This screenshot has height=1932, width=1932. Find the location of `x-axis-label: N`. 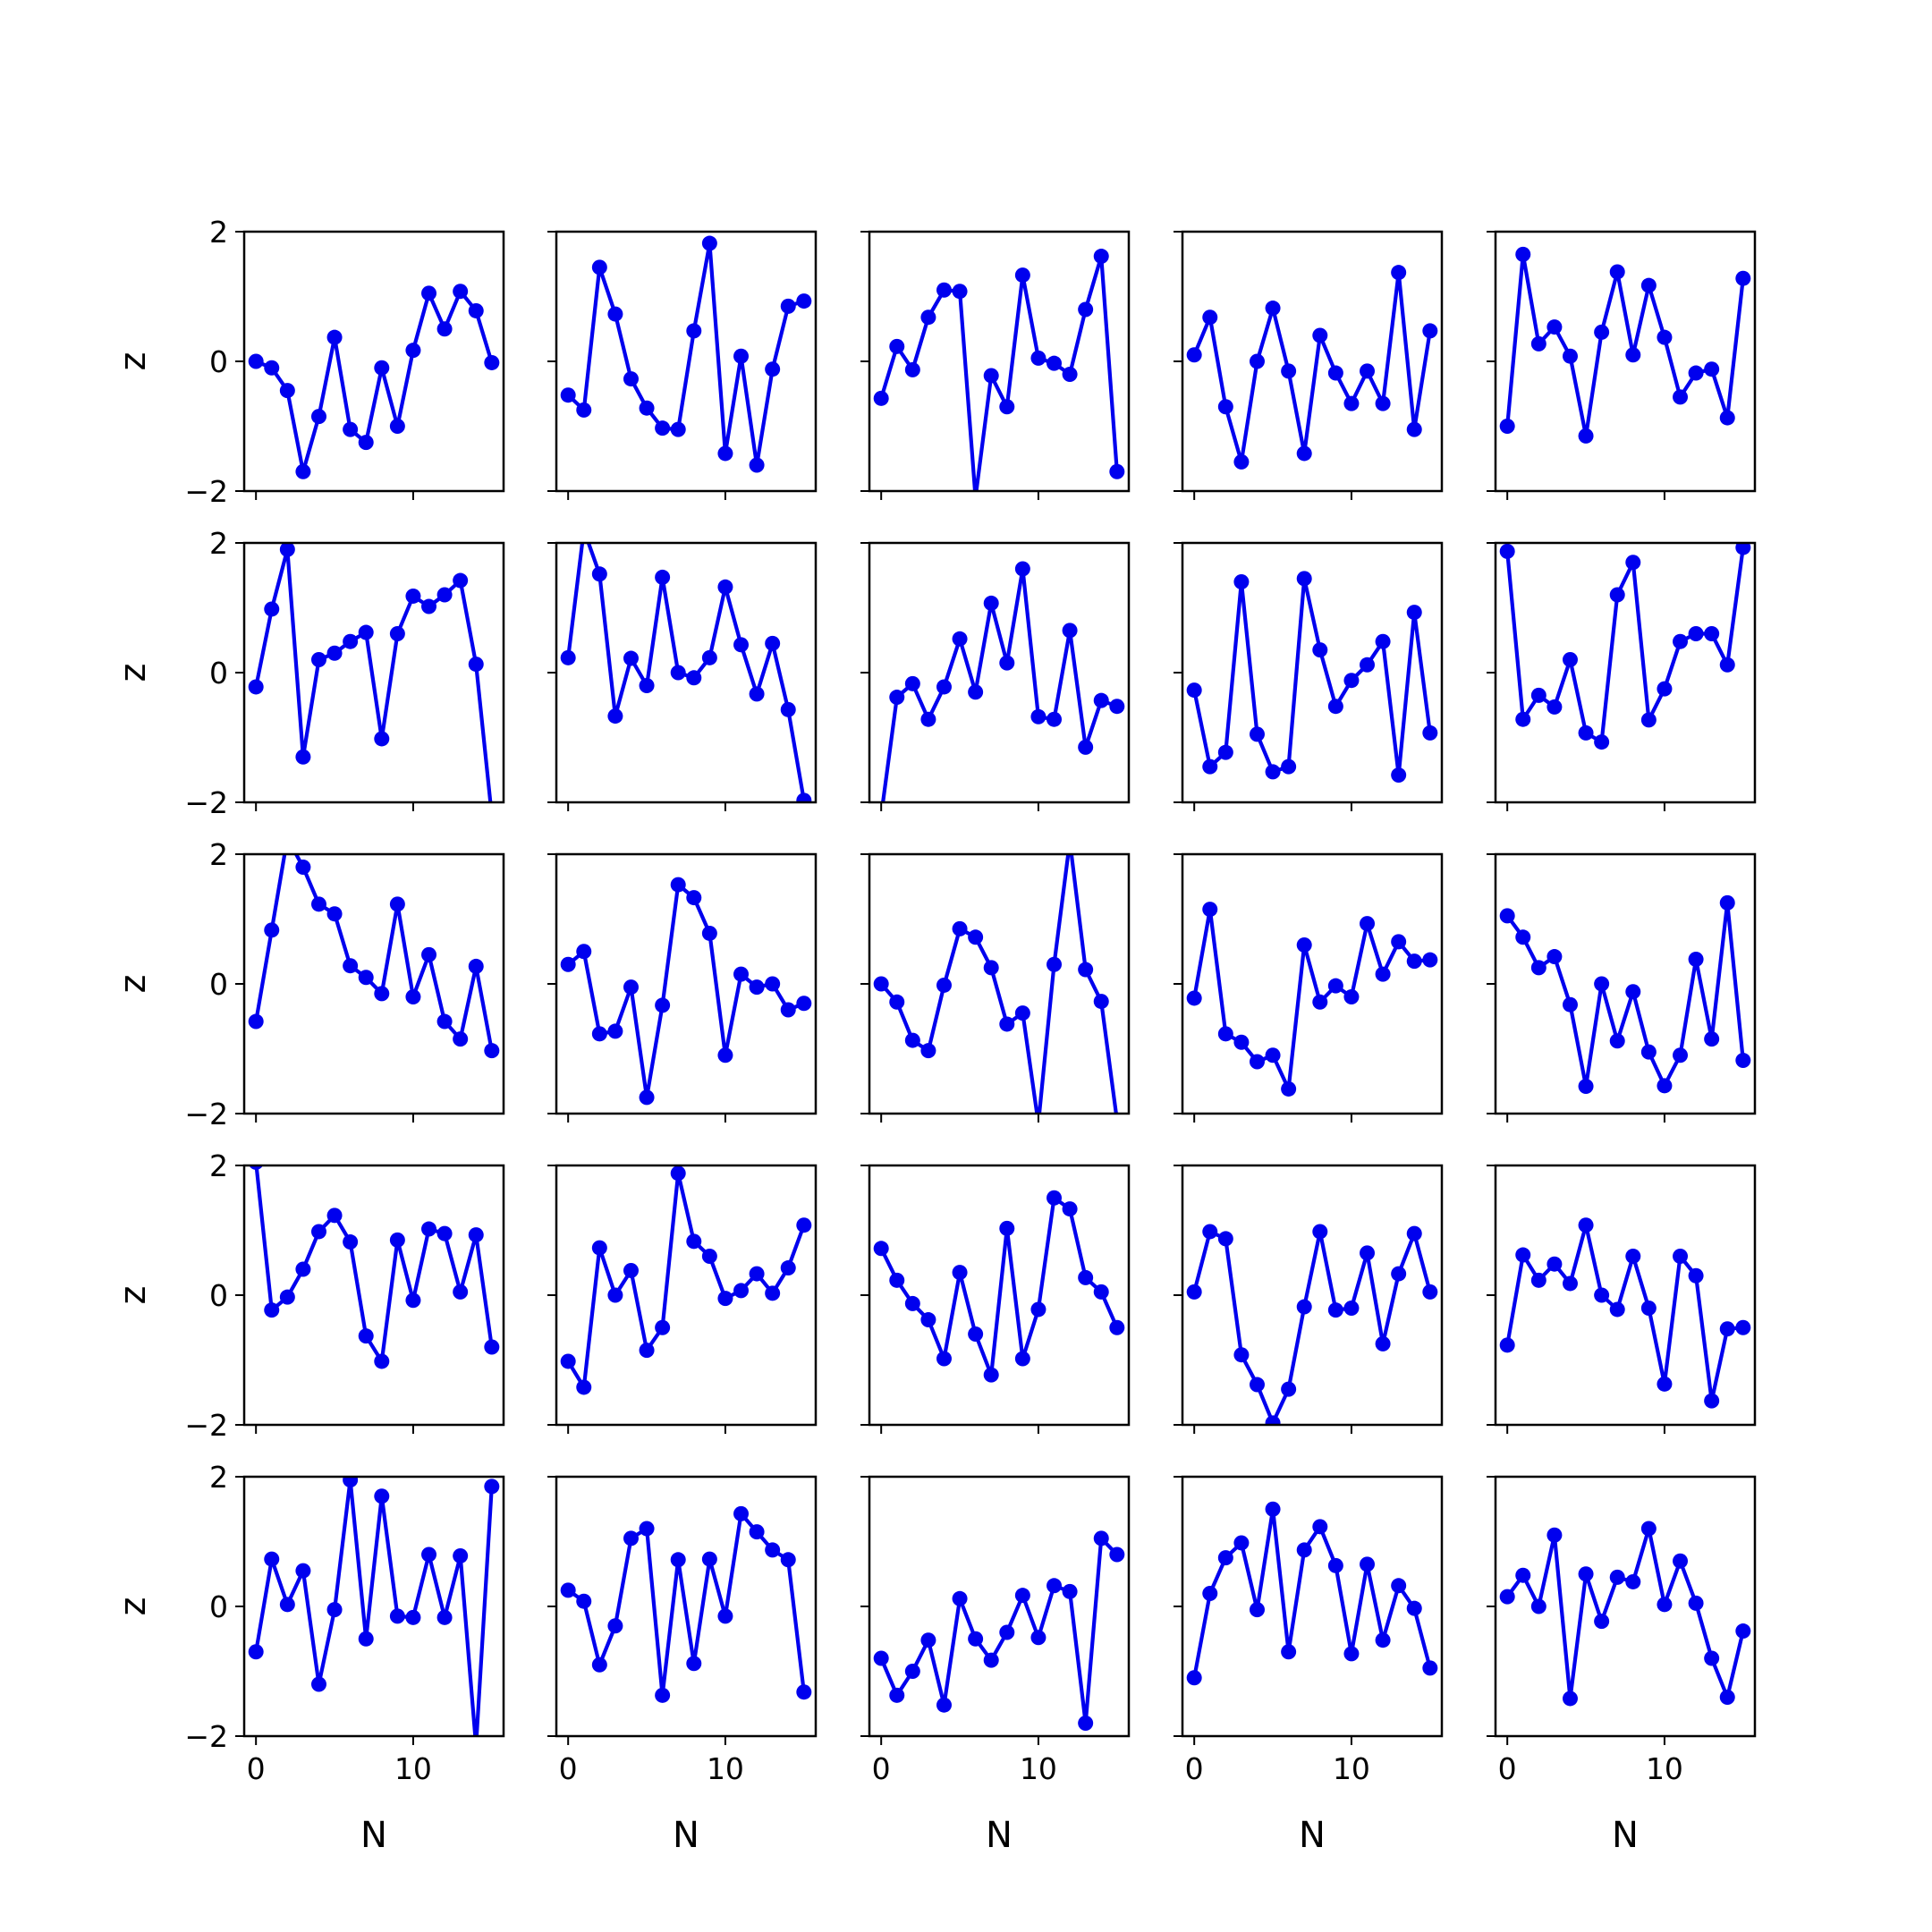

x-axis-label: N is located at coordinates (686, 1835).